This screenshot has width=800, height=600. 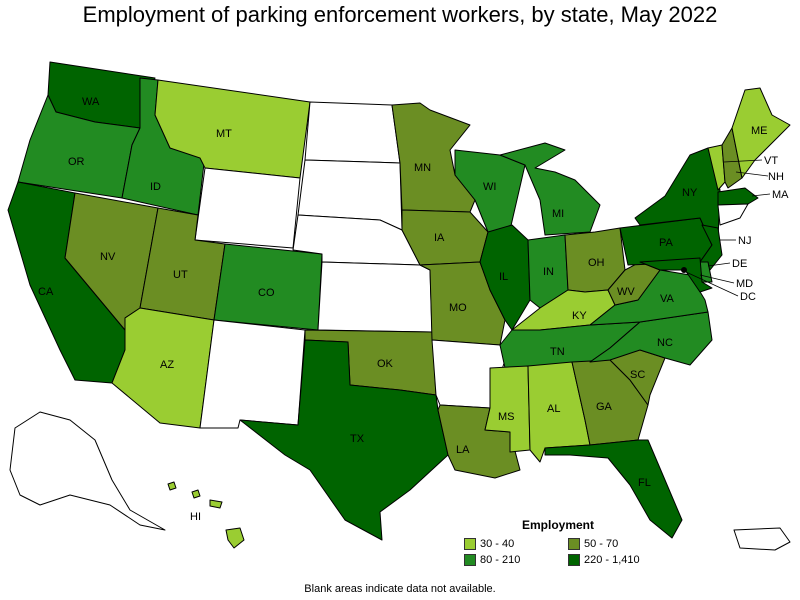 I want to click on label-LA: LA, so click(x=463, y=450).